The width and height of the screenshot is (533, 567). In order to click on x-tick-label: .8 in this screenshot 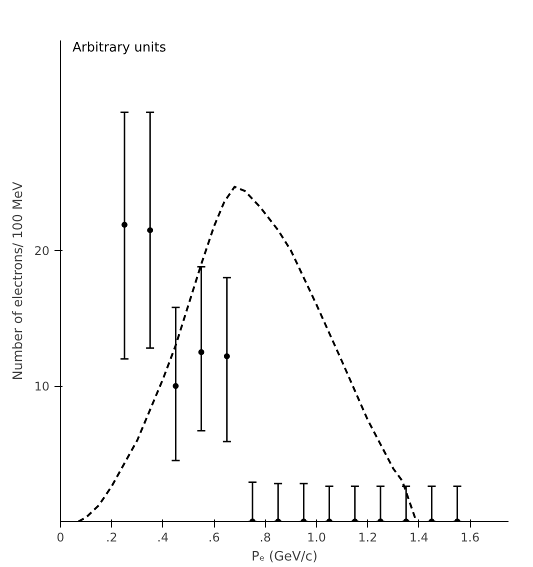, I will do `click(266, 537)`.